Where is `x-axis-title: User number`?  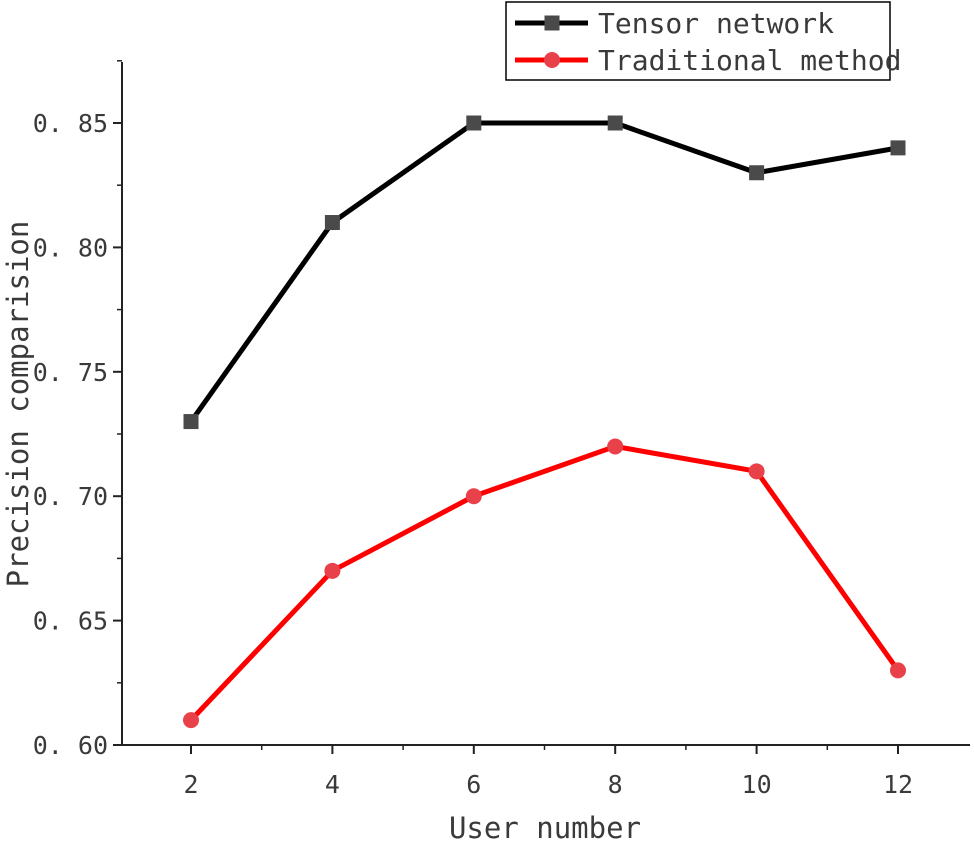
x-axis-title: User number is located at coordinates (545, 826).